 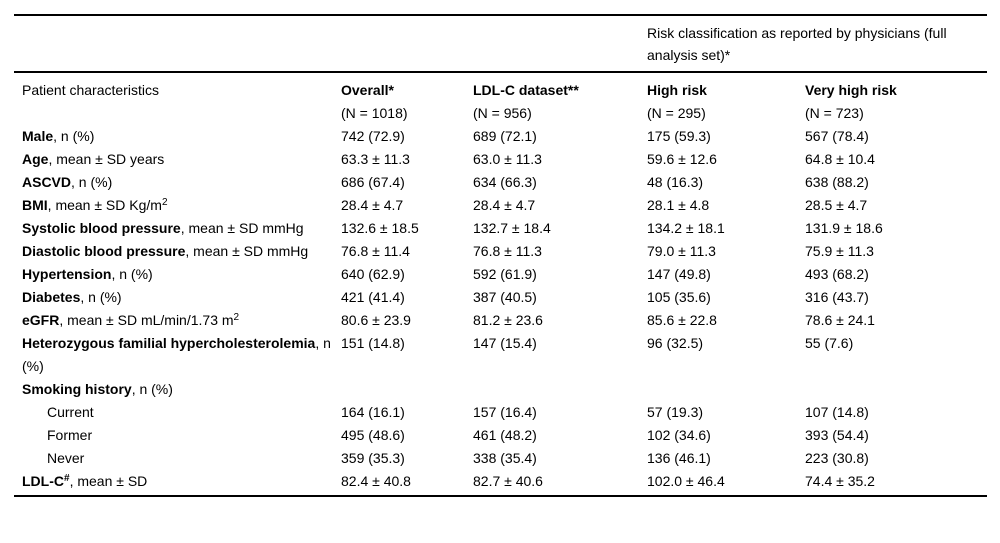 What do you see at coordinates (840, 320) in the screenshot?
I see `value-cell: 78.6 ± 24.1` at bounding box center [840, 320].